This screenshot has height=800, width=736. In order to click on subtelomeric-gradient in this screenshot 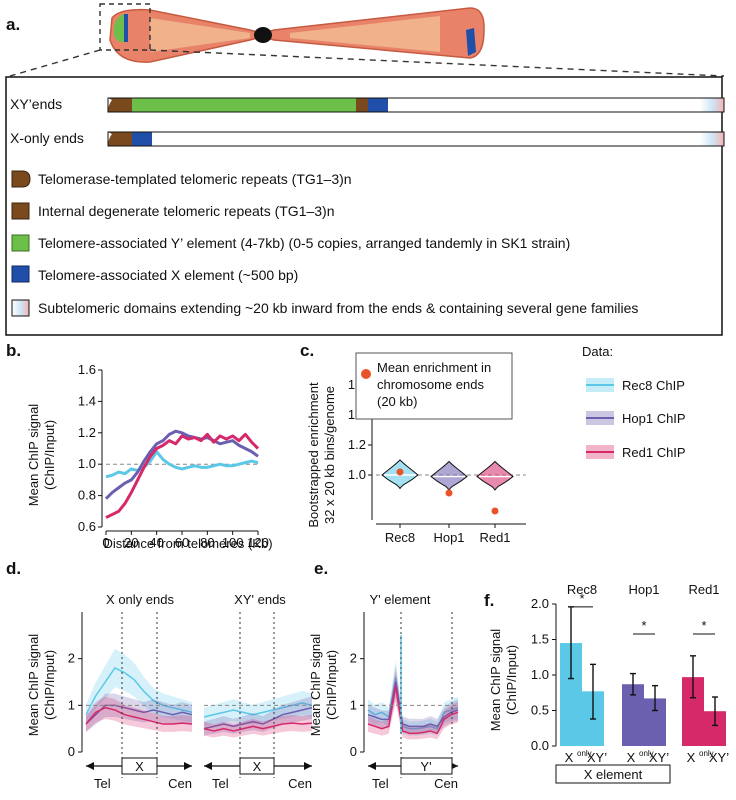, I will do `click(712, 105)`.